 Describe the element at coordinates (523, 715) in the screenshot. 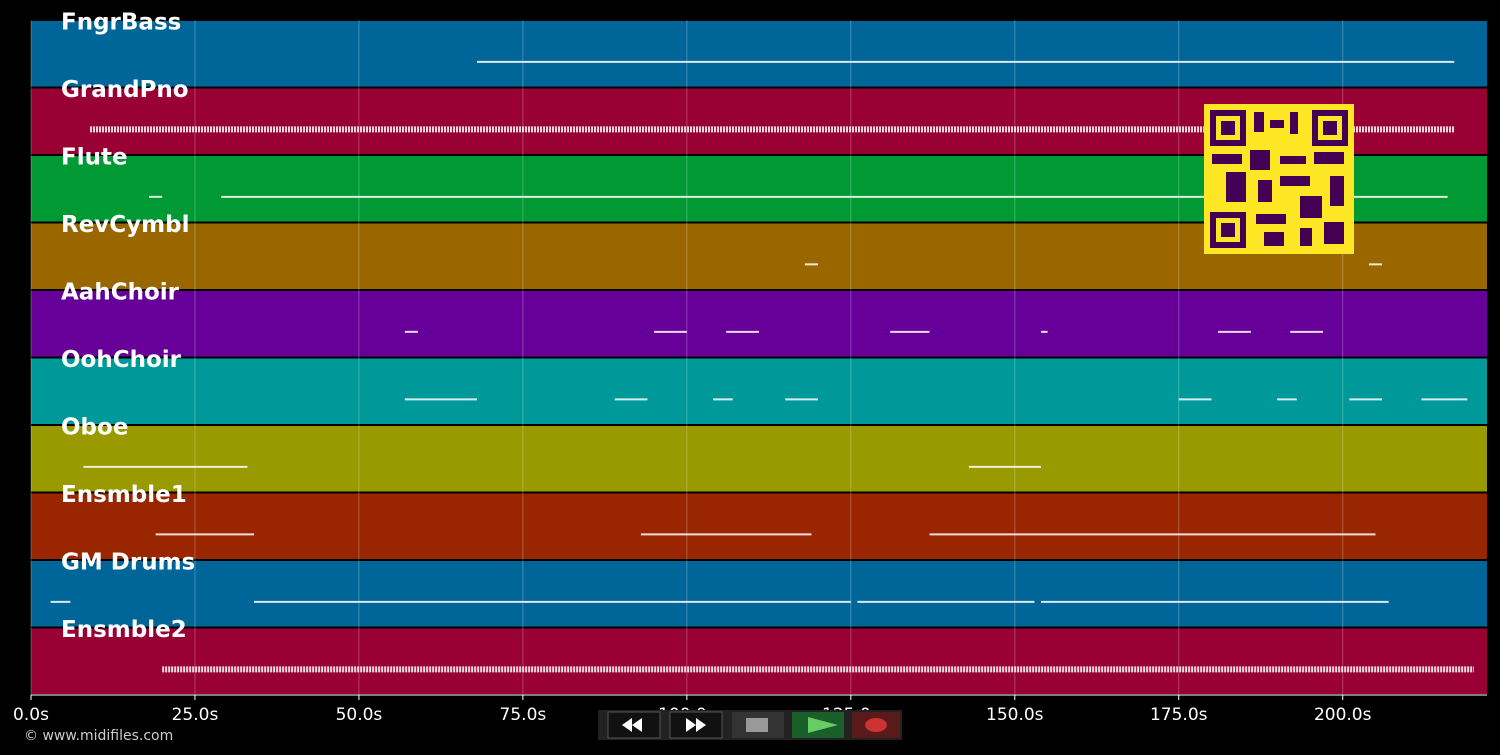

I see `x-tick-label: 75.0s` at that location.